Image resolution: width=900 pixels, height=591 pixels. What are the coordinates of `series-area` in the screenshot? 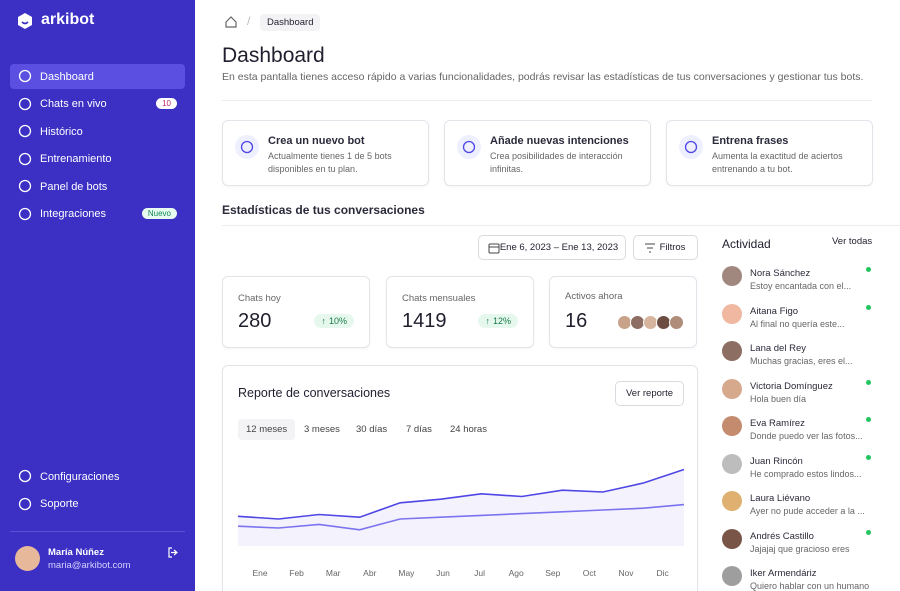 It's located at (461, 507).